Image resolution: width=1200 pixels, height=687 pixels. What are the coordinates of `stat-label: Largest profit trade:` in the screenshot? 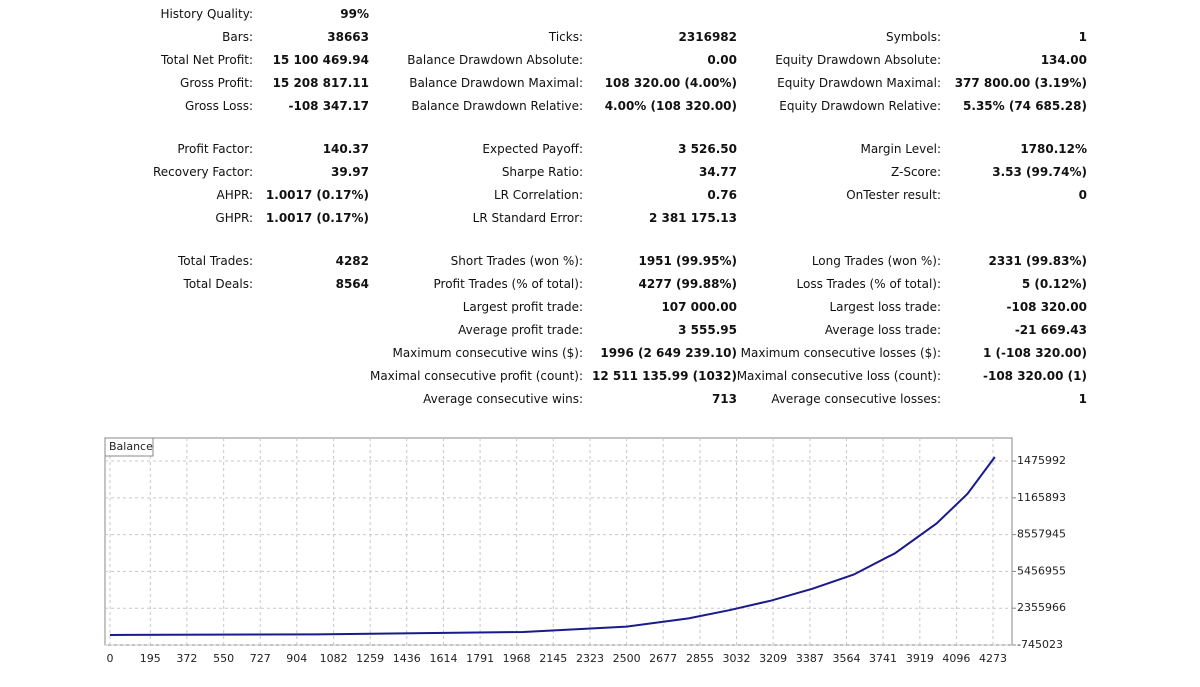 It's located at (522, 307).